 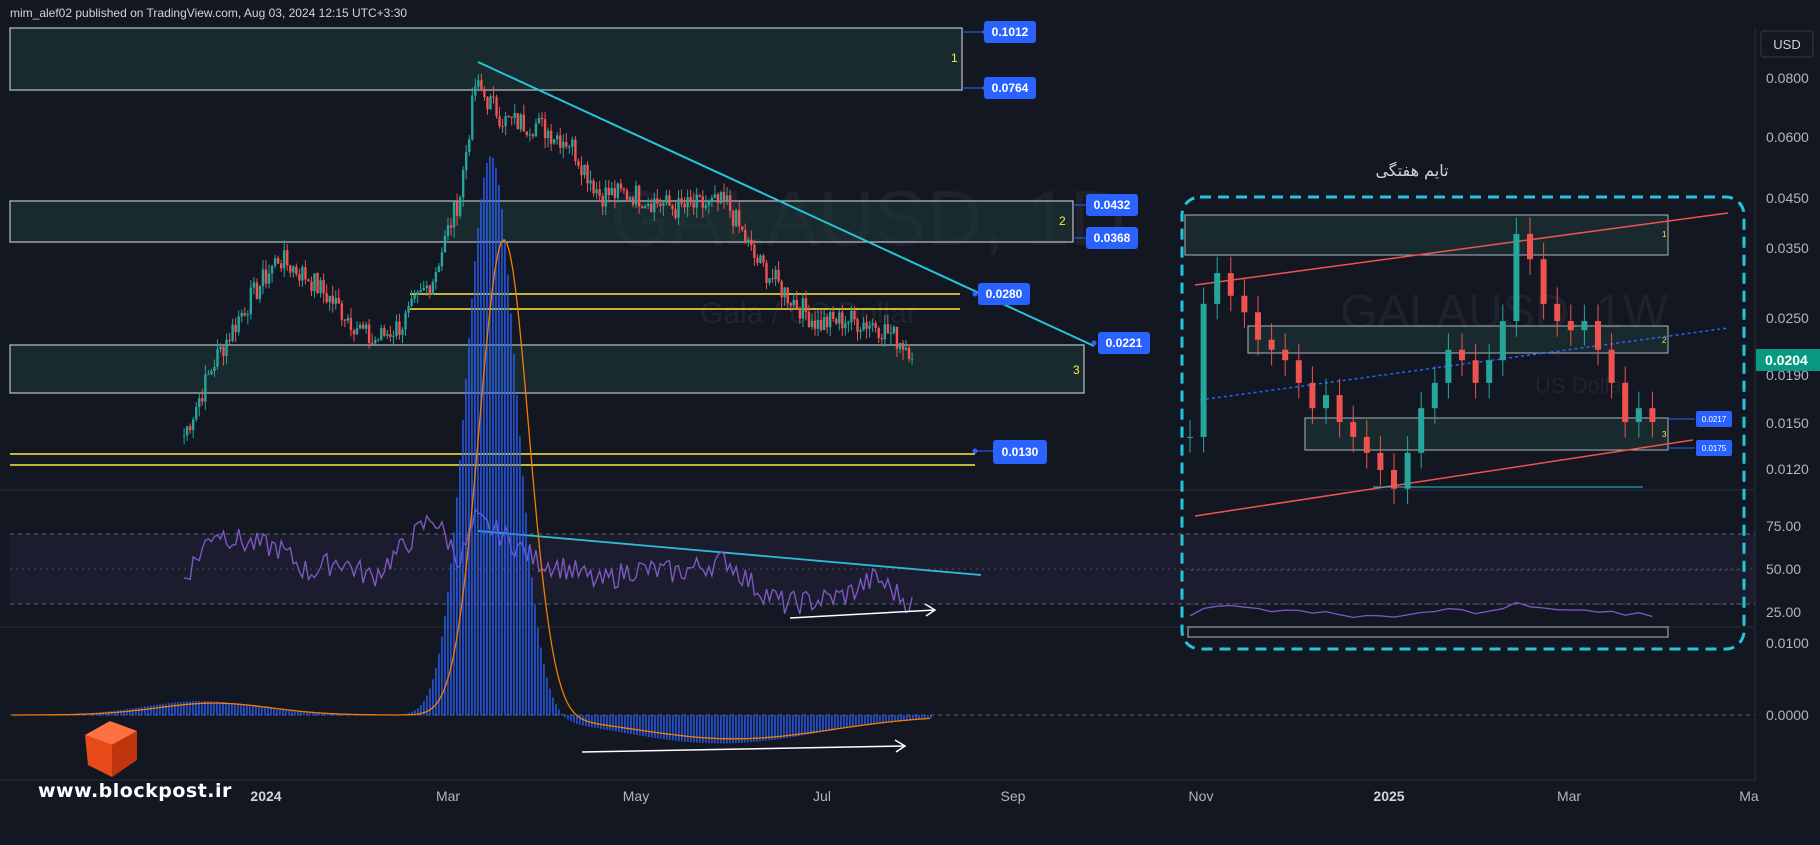 I want to click on macd-divergence-arrow, so click(x=744, y=746).